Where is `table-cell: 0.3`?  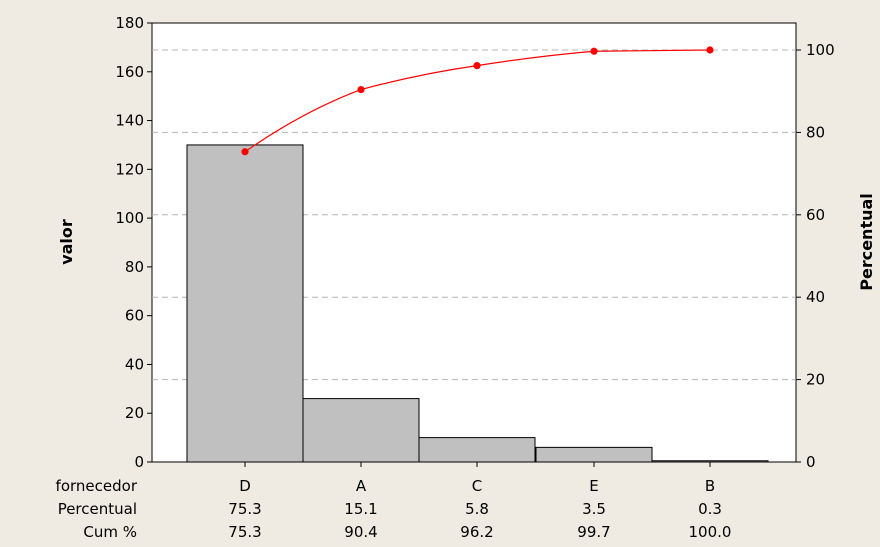
table-cell: 0.3 is located at coordinates (710, 509).